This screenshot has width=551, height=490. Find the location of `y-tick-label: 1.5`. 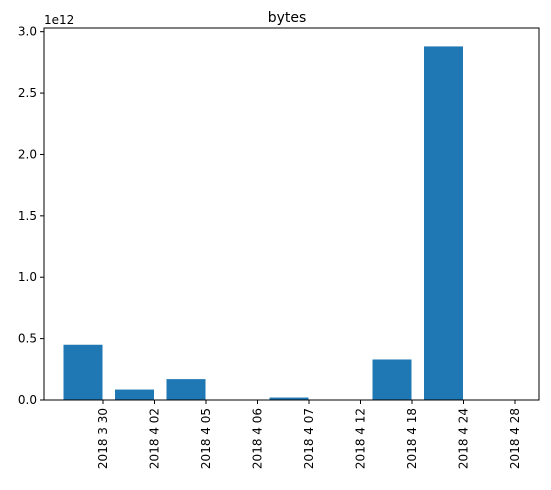

y-tick-label: 1.5 is located at coordinates (27, 216).